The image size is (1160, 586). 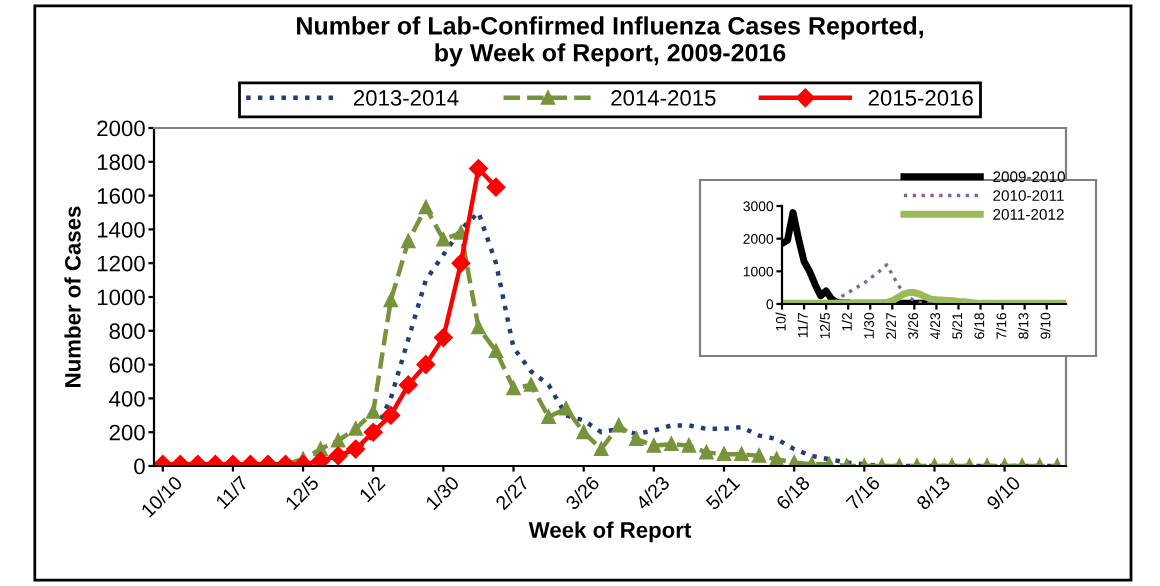 I want to click on y-tick-label: 1600, so click(x=121, y=196).